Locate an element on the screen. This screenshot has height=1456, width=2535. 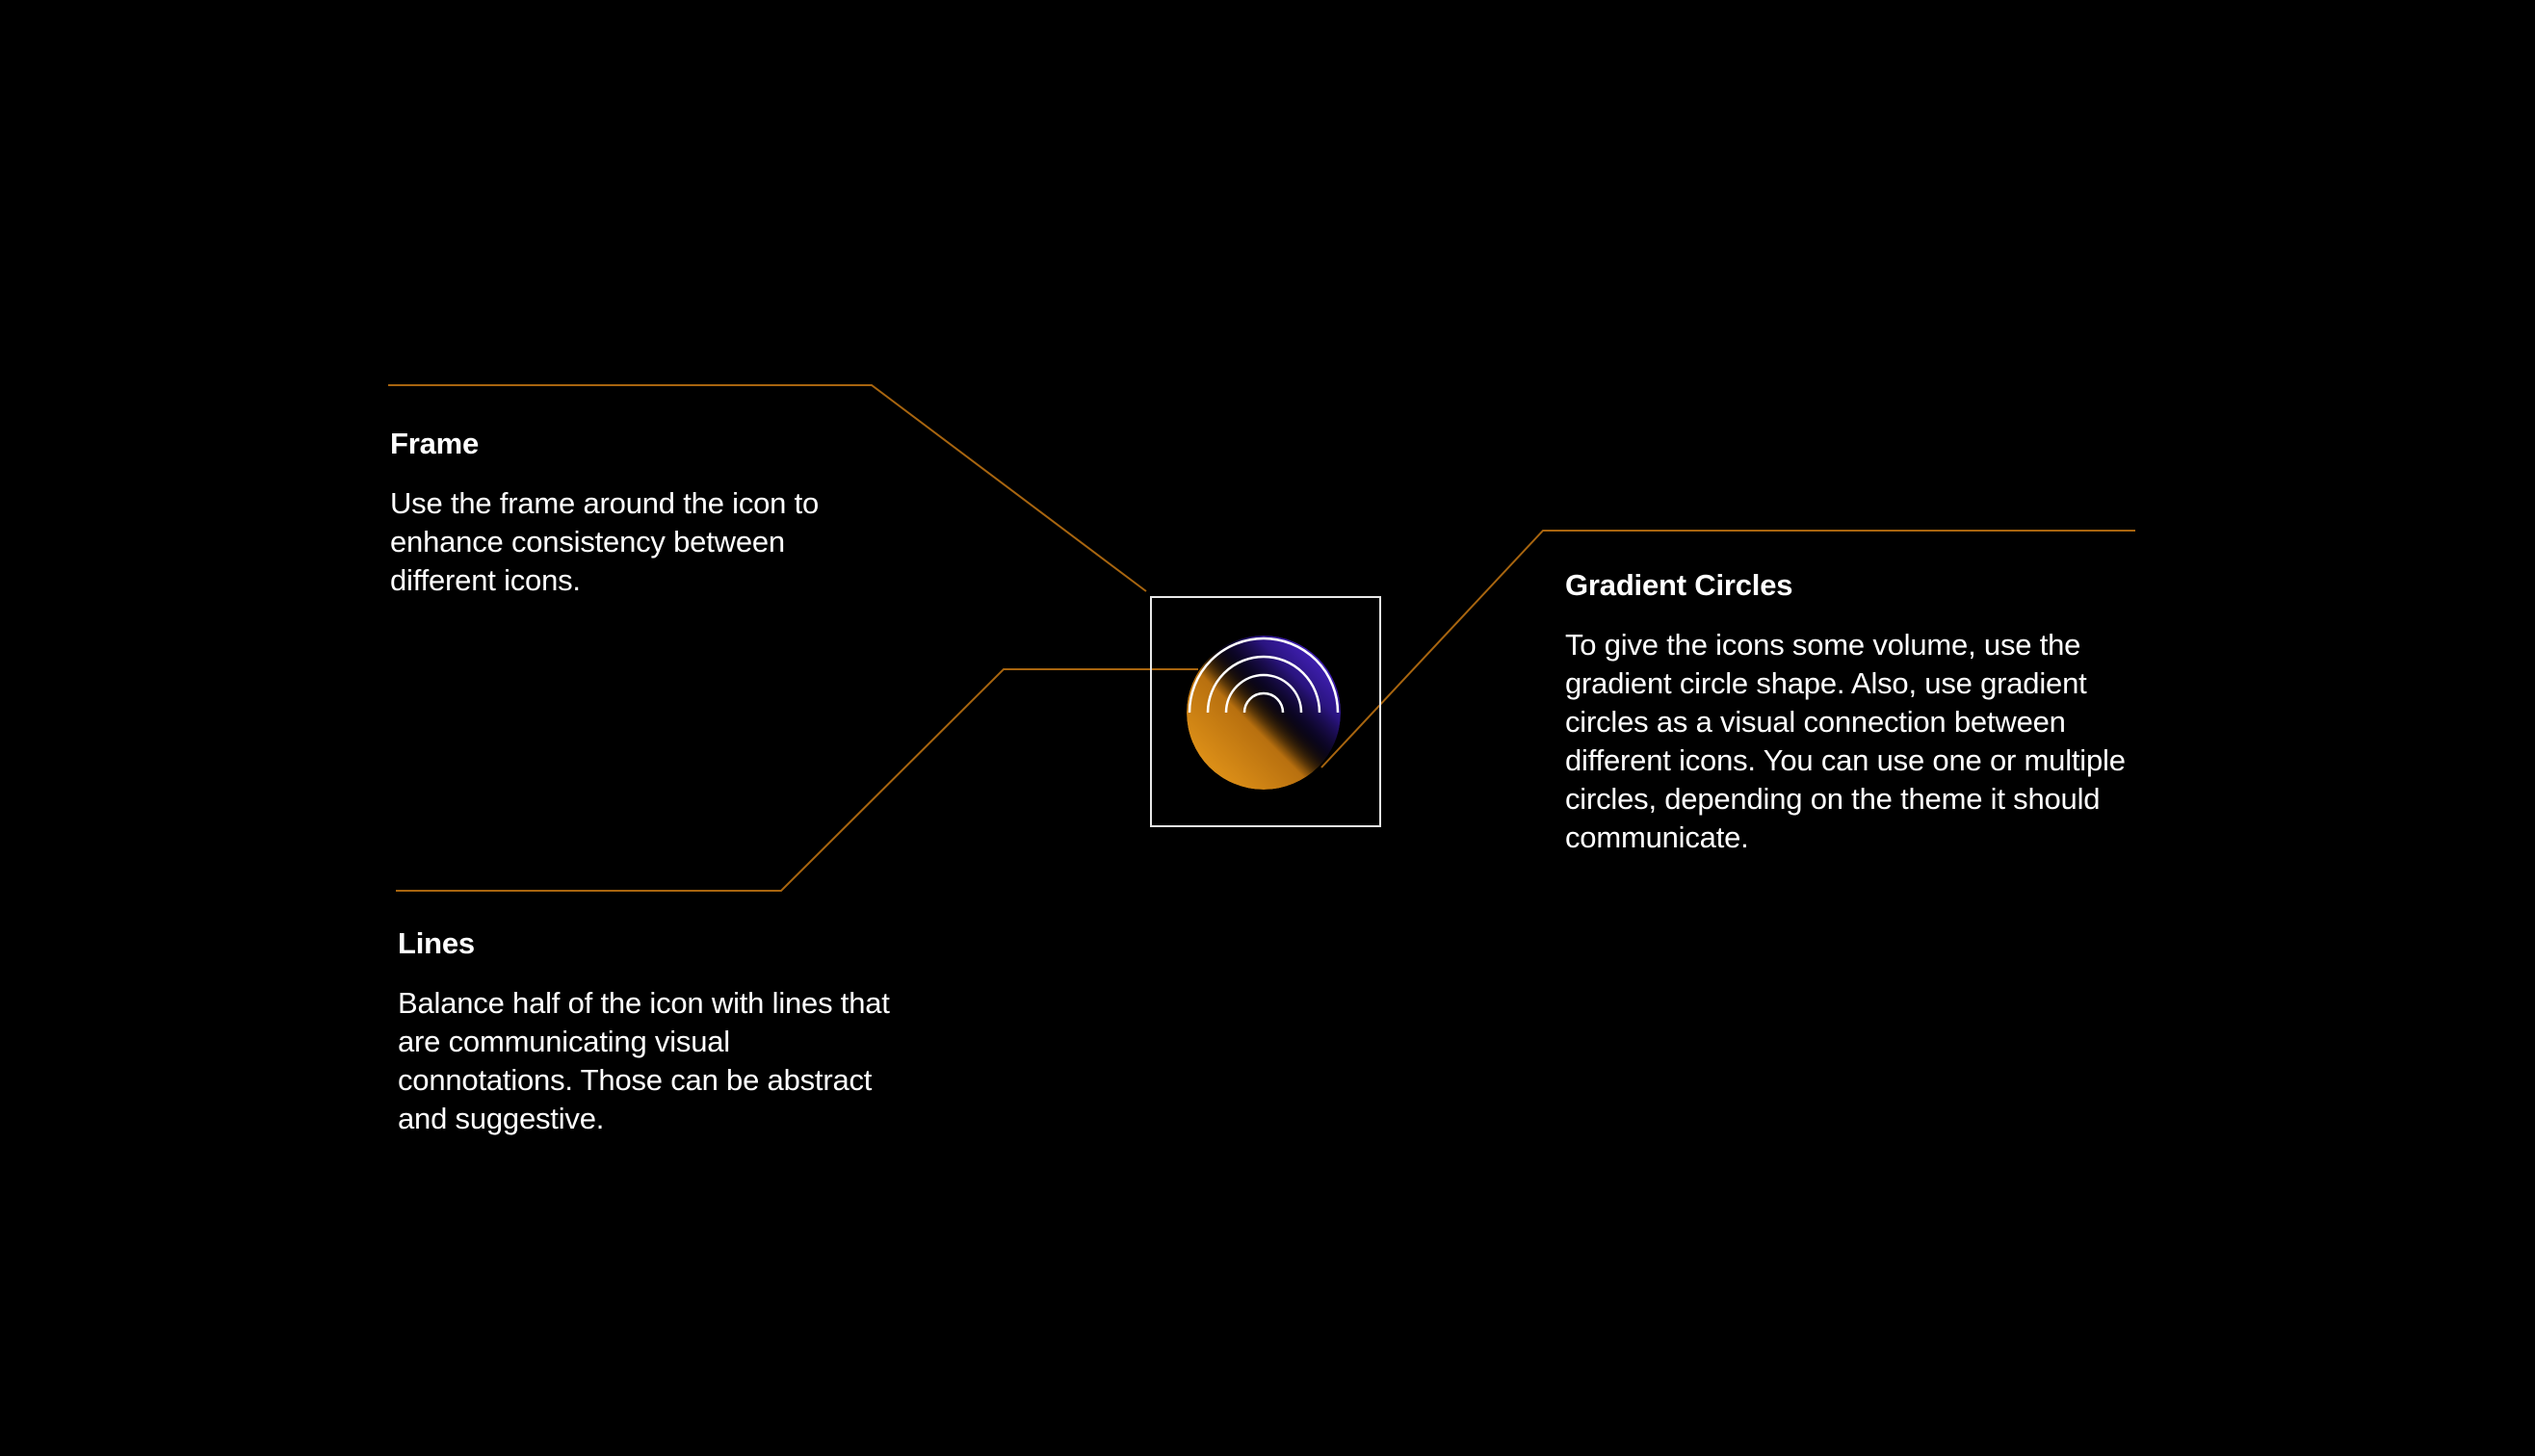
gradient-circle is located at coordinates (1264, 713).